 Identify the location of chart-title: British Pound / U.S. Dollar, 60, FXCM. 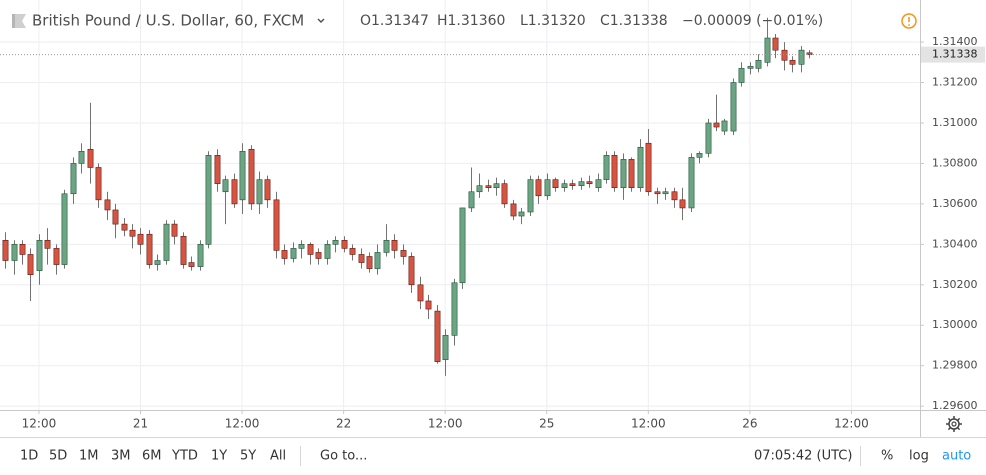
(168, 21).